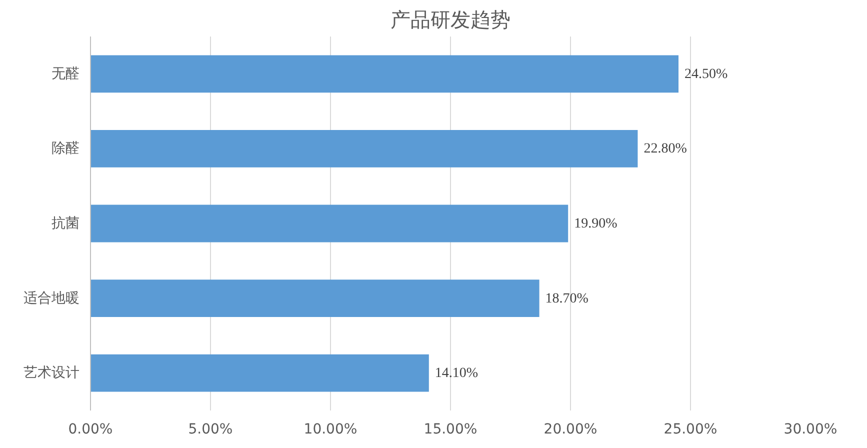 The width and height of the screenshot is (867, 448). Describe the element at coordinates (210, 430) in the screenshot. I see `x-tick-label: 5.00%` at that location.